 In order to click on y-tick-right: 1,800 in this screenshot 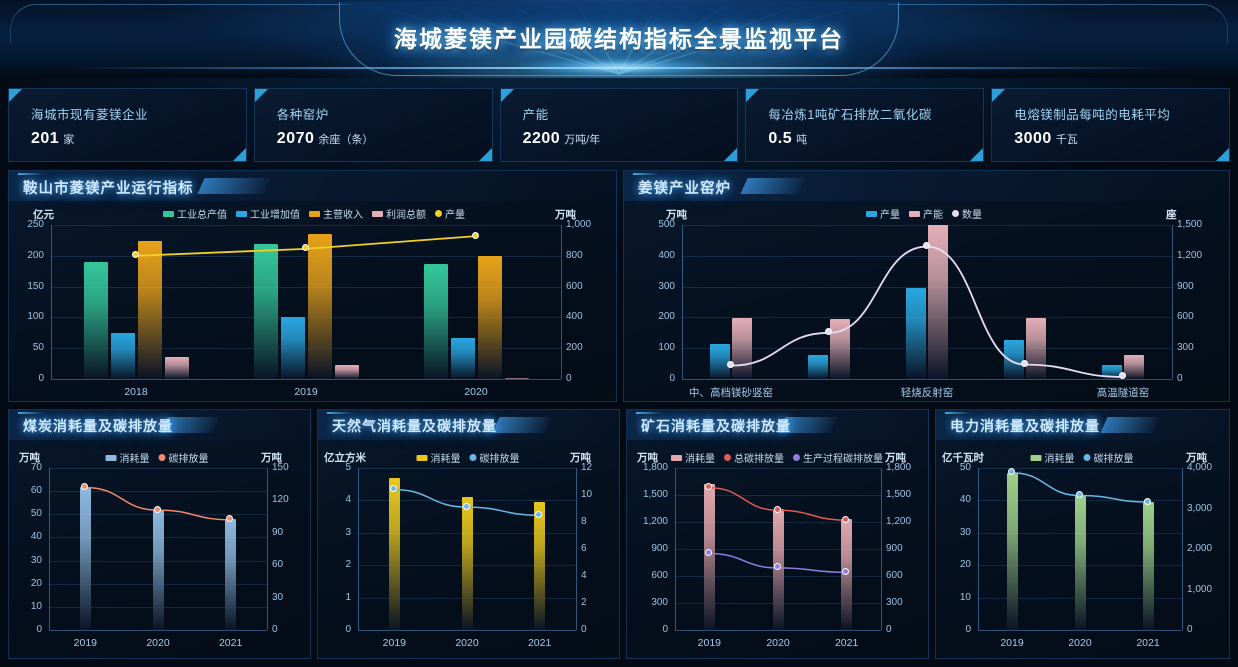, I will do `click(899, 467)`.